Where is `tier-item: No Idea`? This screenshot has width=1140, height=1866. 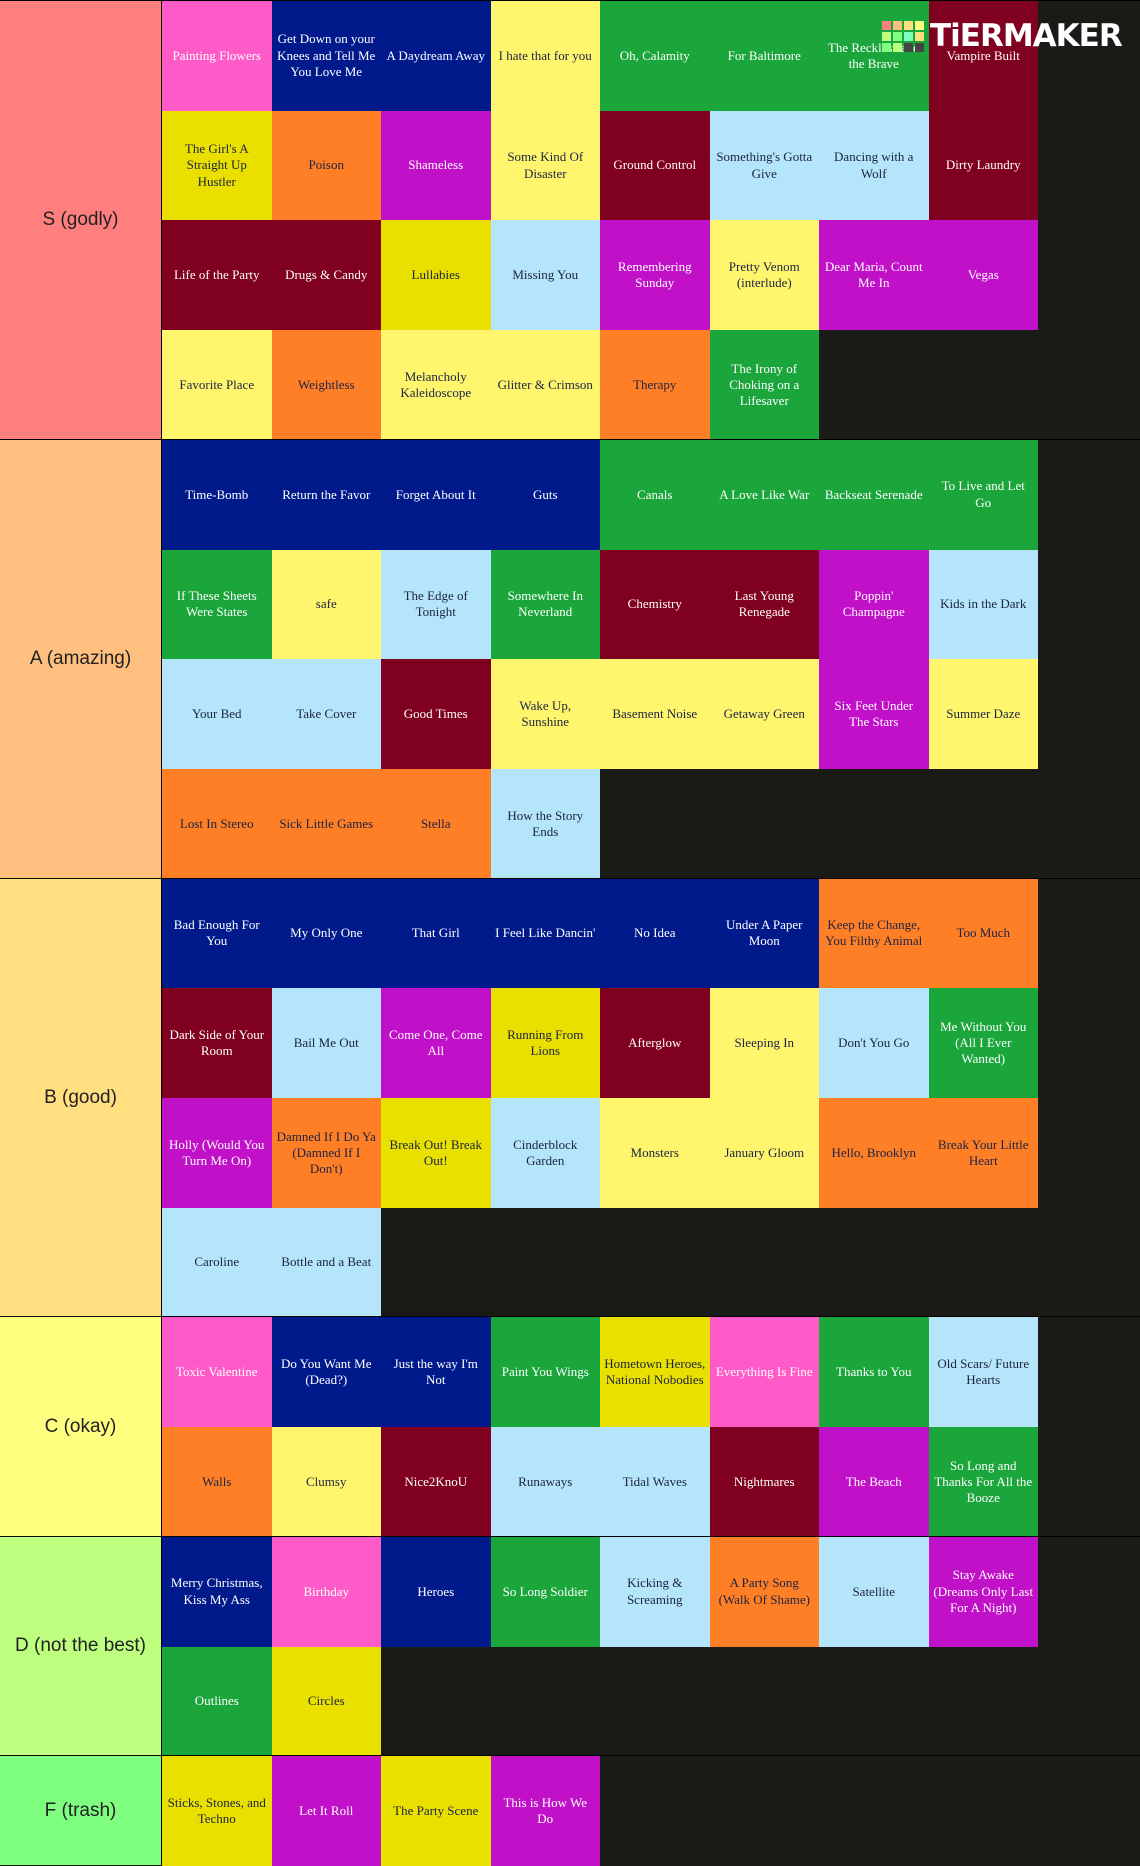
tier-item: No Idea is located at coordinates (655, 933).